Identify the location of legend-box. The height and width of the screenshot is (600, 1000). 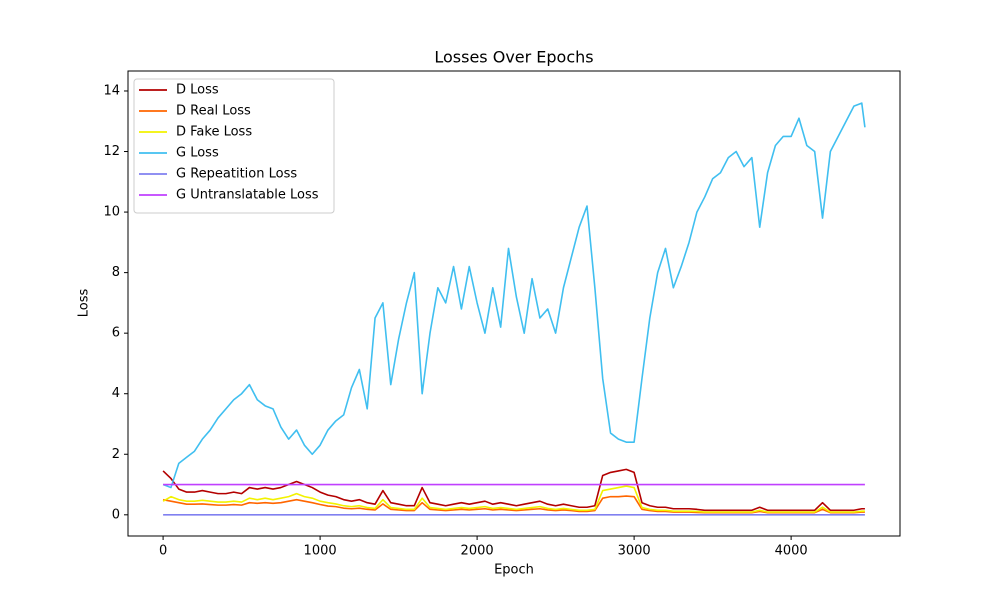
(234, 146).